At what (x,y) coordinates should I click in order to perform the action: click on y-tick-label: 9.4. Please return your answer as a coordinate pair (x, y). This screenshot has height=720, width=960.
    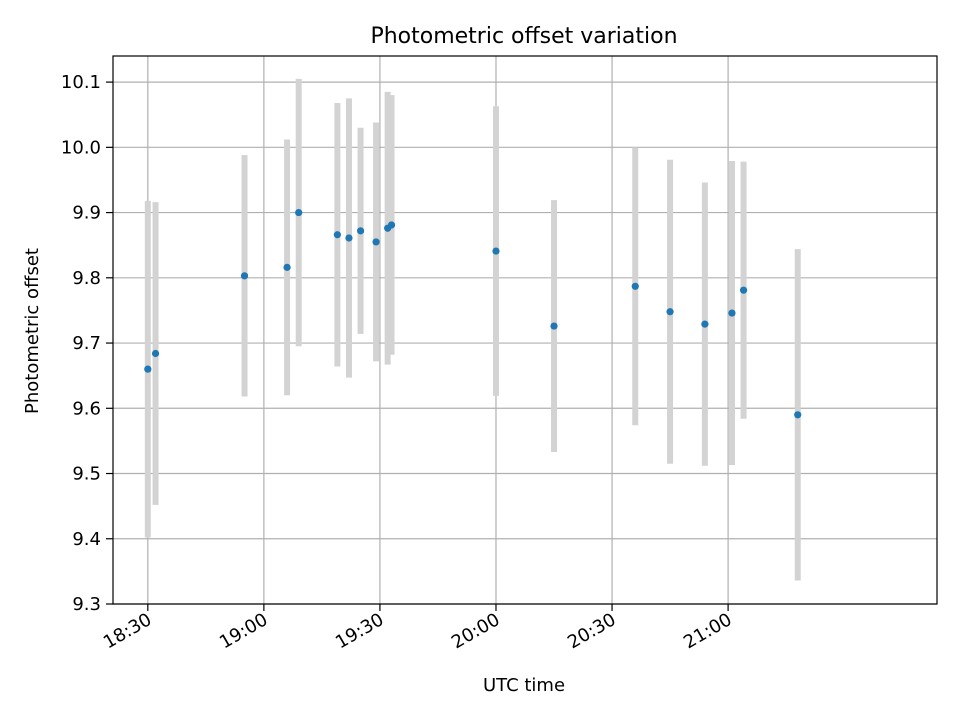
    Looking at the image, I should click on (86, 539).